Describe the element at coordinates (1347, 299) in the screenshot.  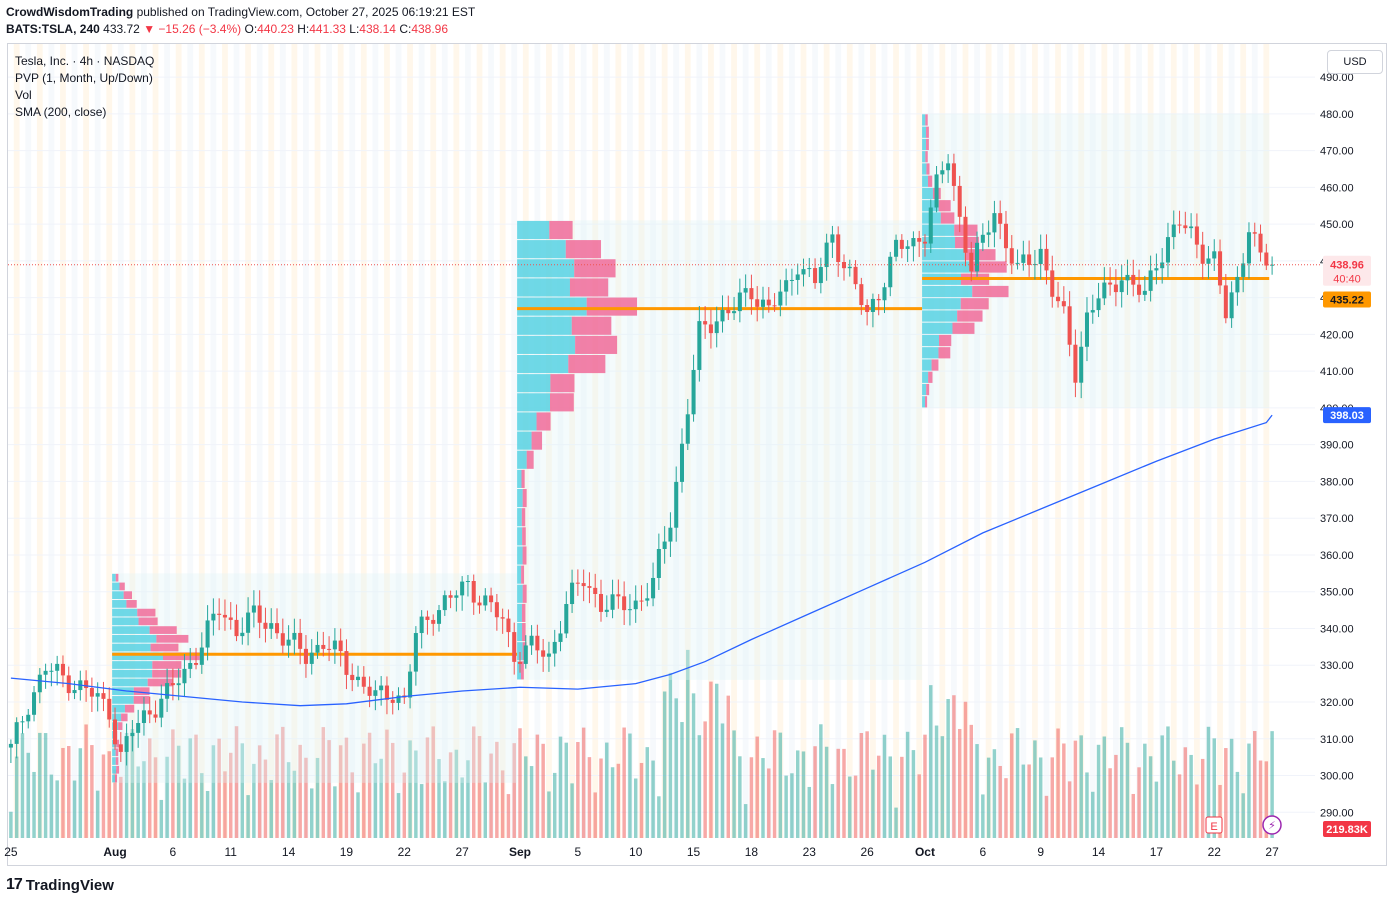
I see `poc-price-badge-bg` at that location.